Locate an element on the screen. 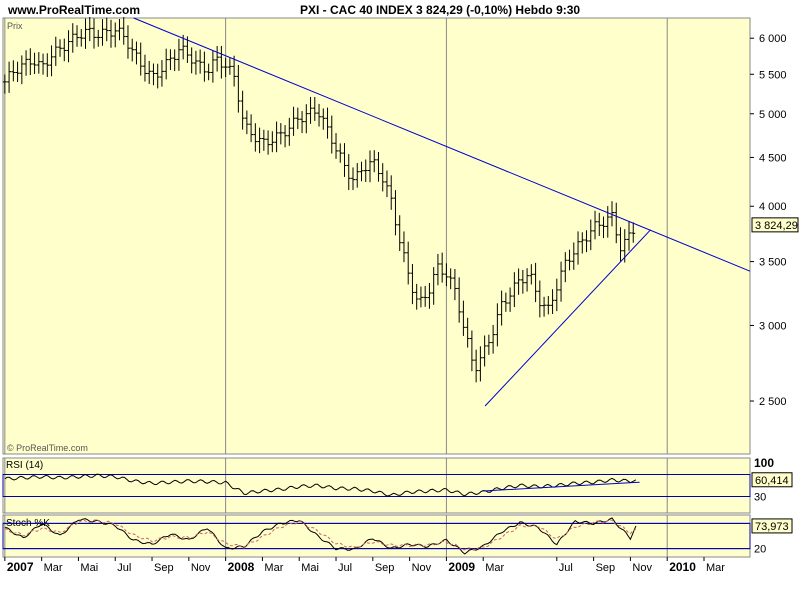 The width and height of the screenshot is (800, 600). last-price-box is located at coordinates (775, 225).